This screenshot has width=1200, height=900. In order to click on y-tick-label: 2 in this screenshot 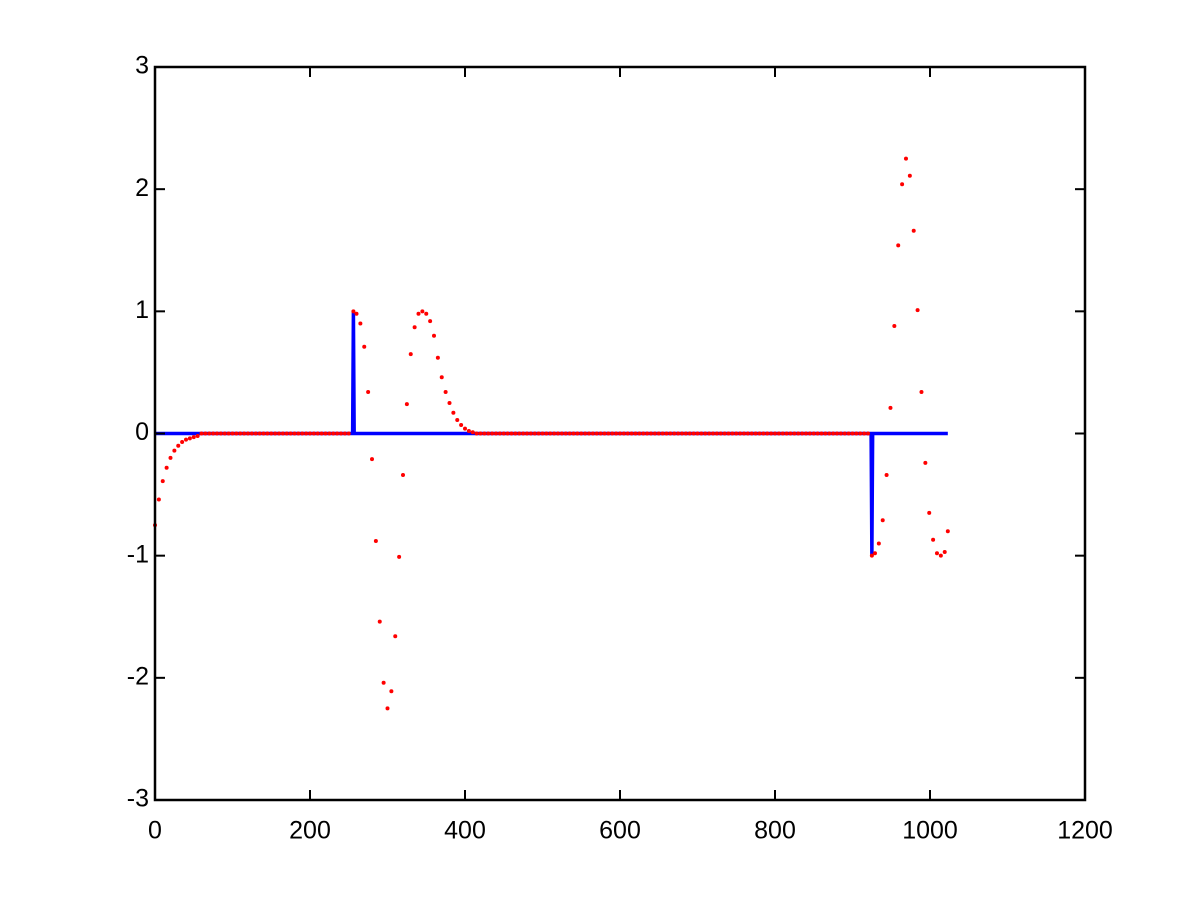, I will do `click(142, 188)`.